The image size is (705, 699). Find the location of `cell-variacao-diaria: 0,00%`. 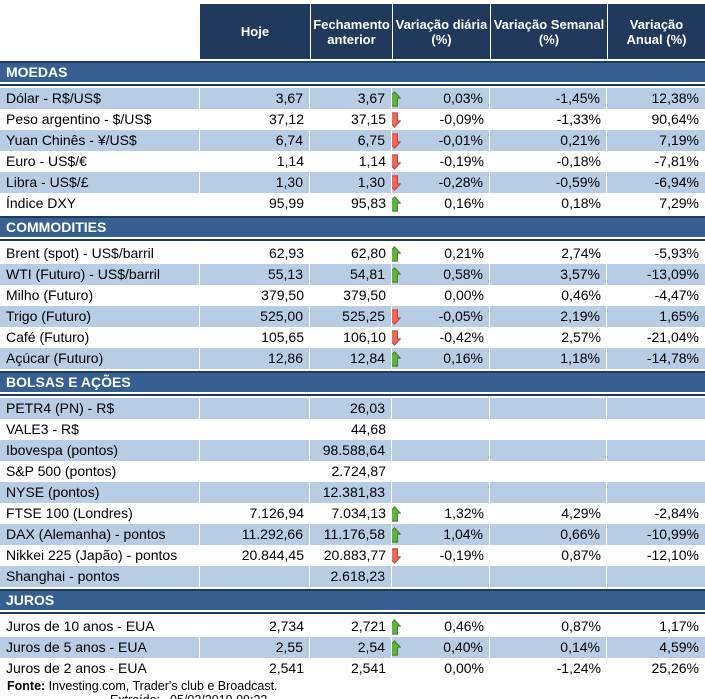

cell-variacao-diaria: 0,00% is located at coordinates (441, 295).